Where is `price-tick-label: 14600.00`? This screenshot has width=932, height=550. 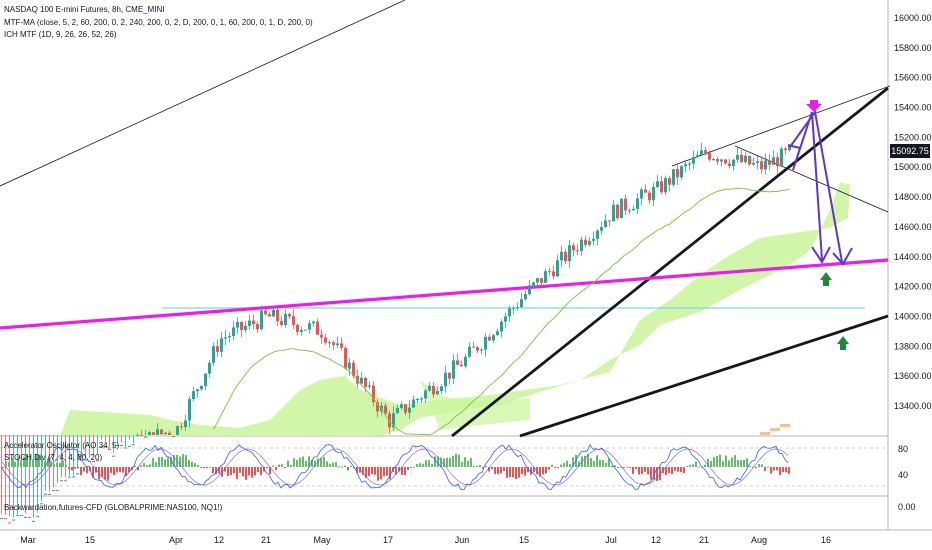 price-tick-label: 14600.00 is located at coordinates (913, 227).